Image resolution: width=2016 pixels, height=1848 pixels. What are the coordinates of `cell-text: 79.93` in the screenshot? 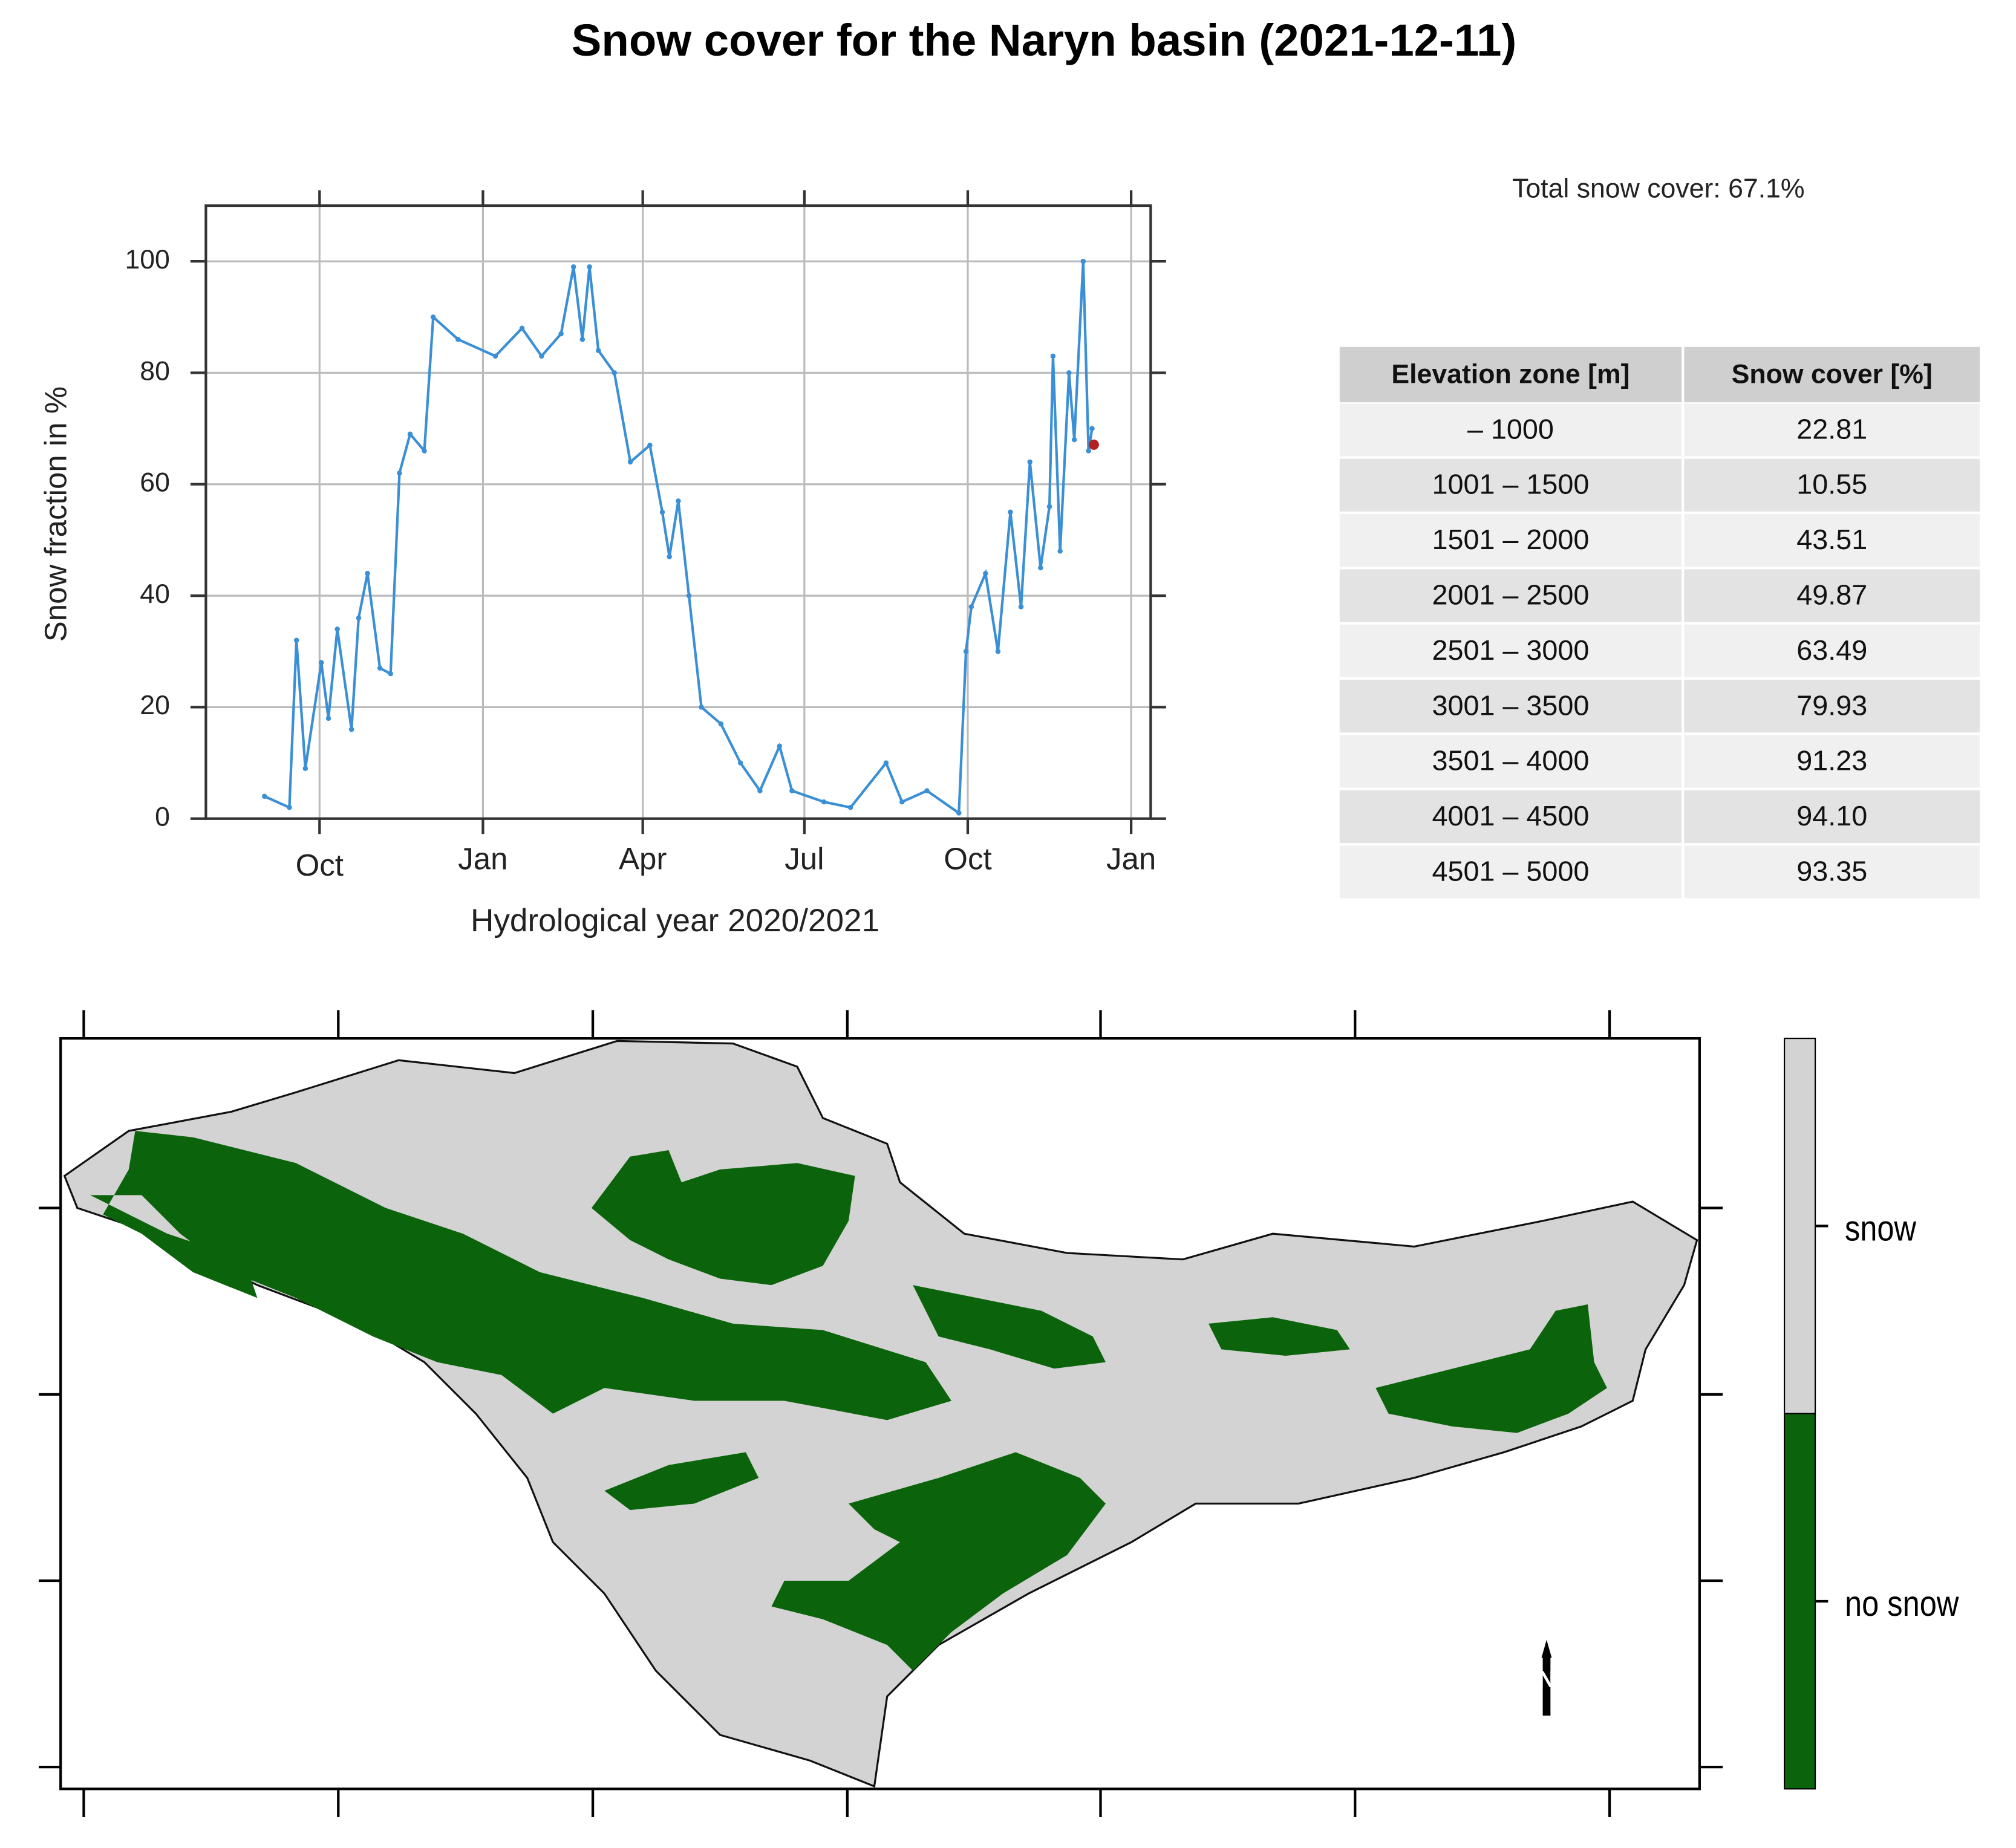 It's located at (1832, 705).